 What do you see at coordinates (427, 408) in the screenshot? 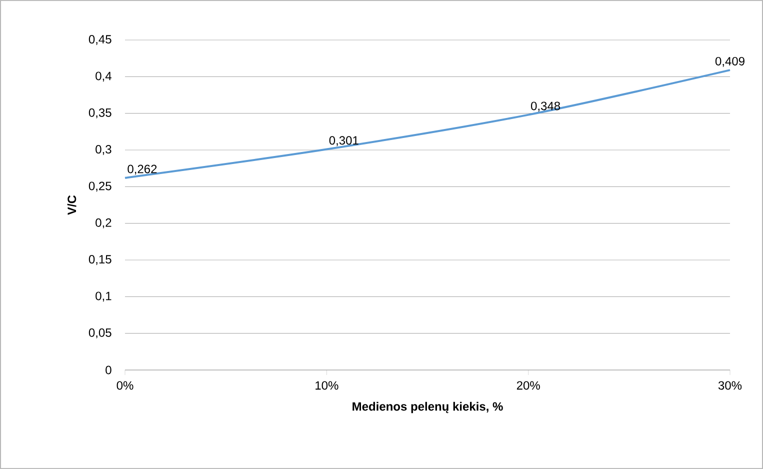
I see `x-axis-title: Medienos pelenų kiekis, %` at bounding box center [427, 408].